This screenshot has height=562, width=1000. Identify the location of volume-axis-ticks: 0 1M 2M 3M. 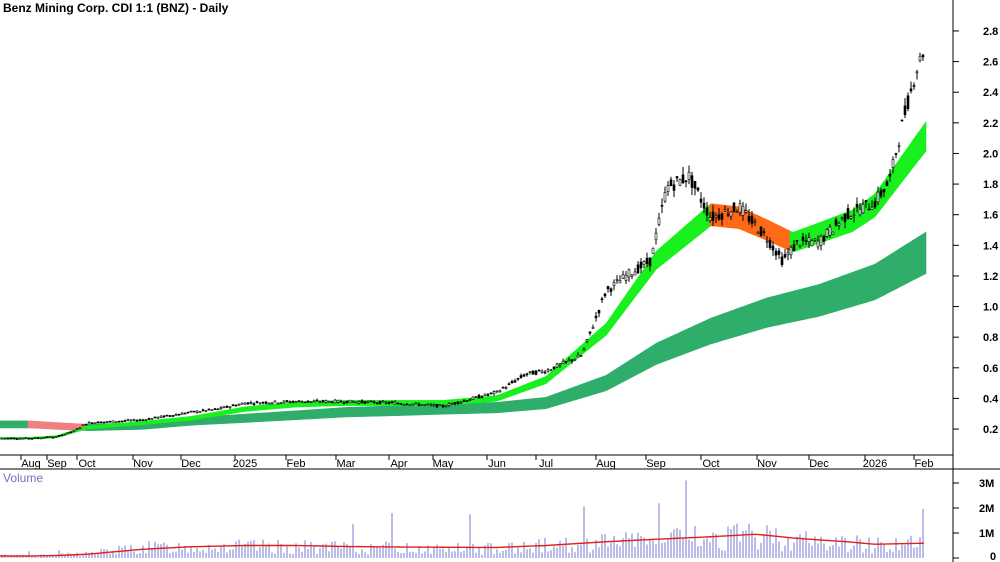
(974, 520).